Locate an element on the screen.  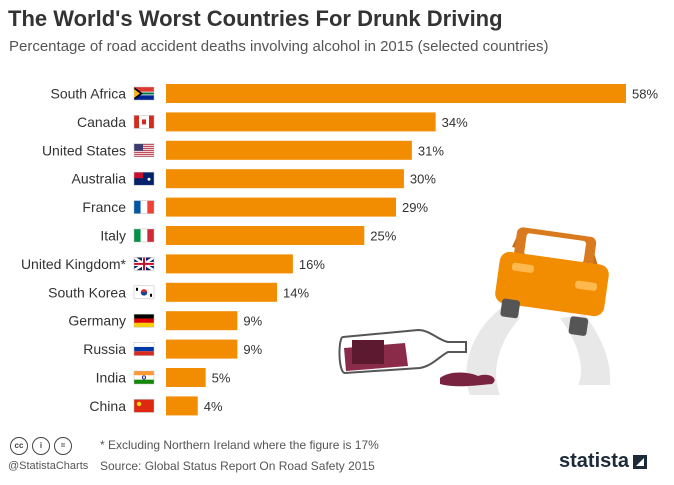
china-flag-icon is located at coordinates (144, 406).